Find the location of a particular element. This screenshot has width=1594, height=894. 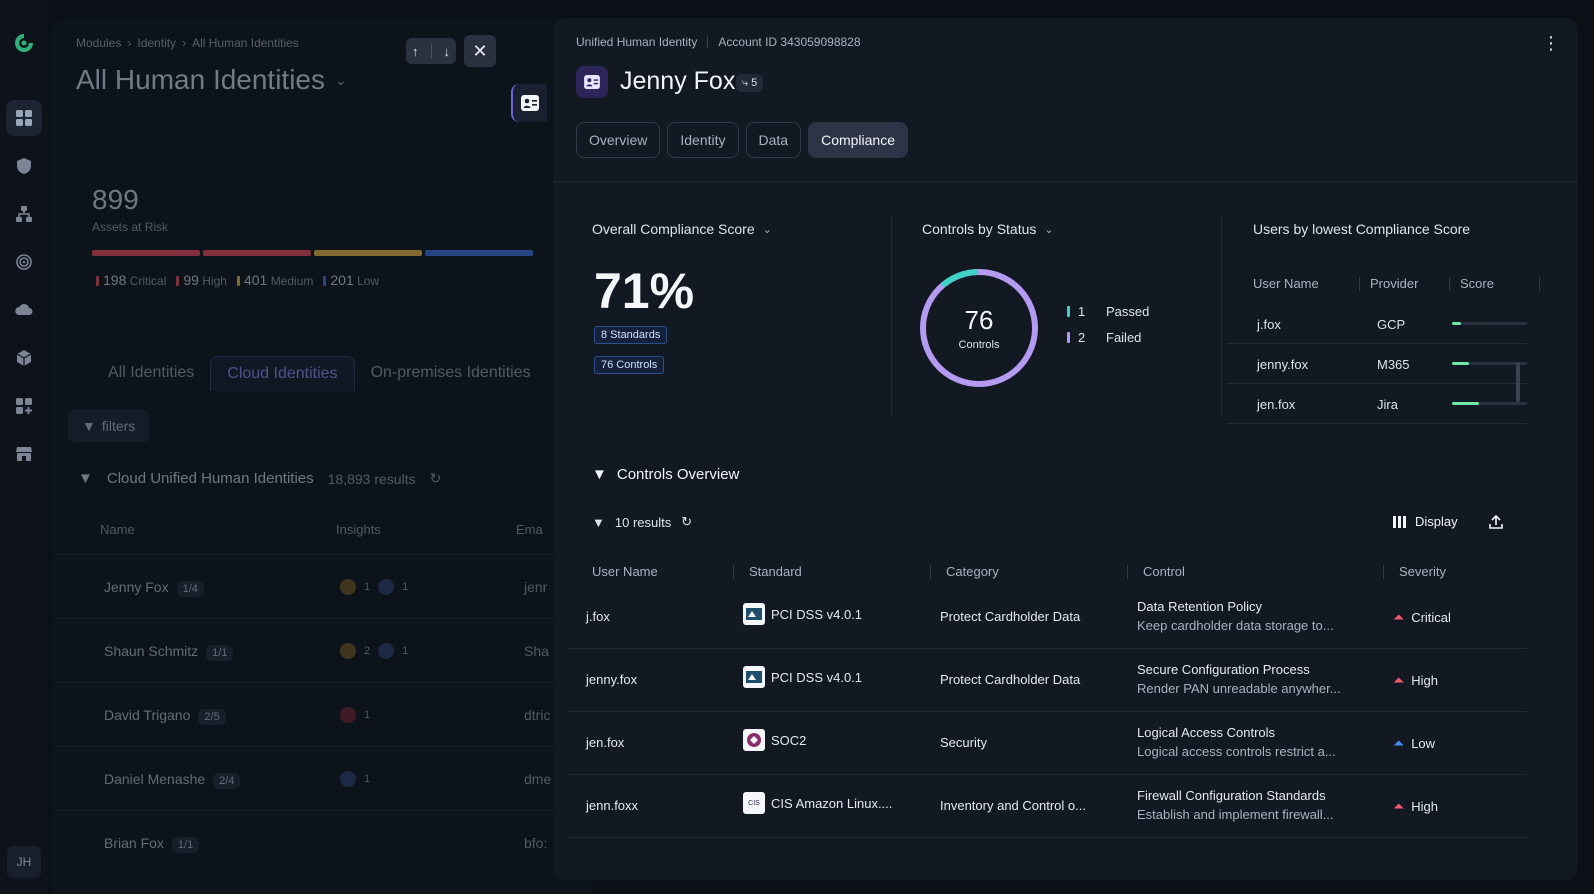

tab-all-identities: All Identities is located at coordinates (151, 372).